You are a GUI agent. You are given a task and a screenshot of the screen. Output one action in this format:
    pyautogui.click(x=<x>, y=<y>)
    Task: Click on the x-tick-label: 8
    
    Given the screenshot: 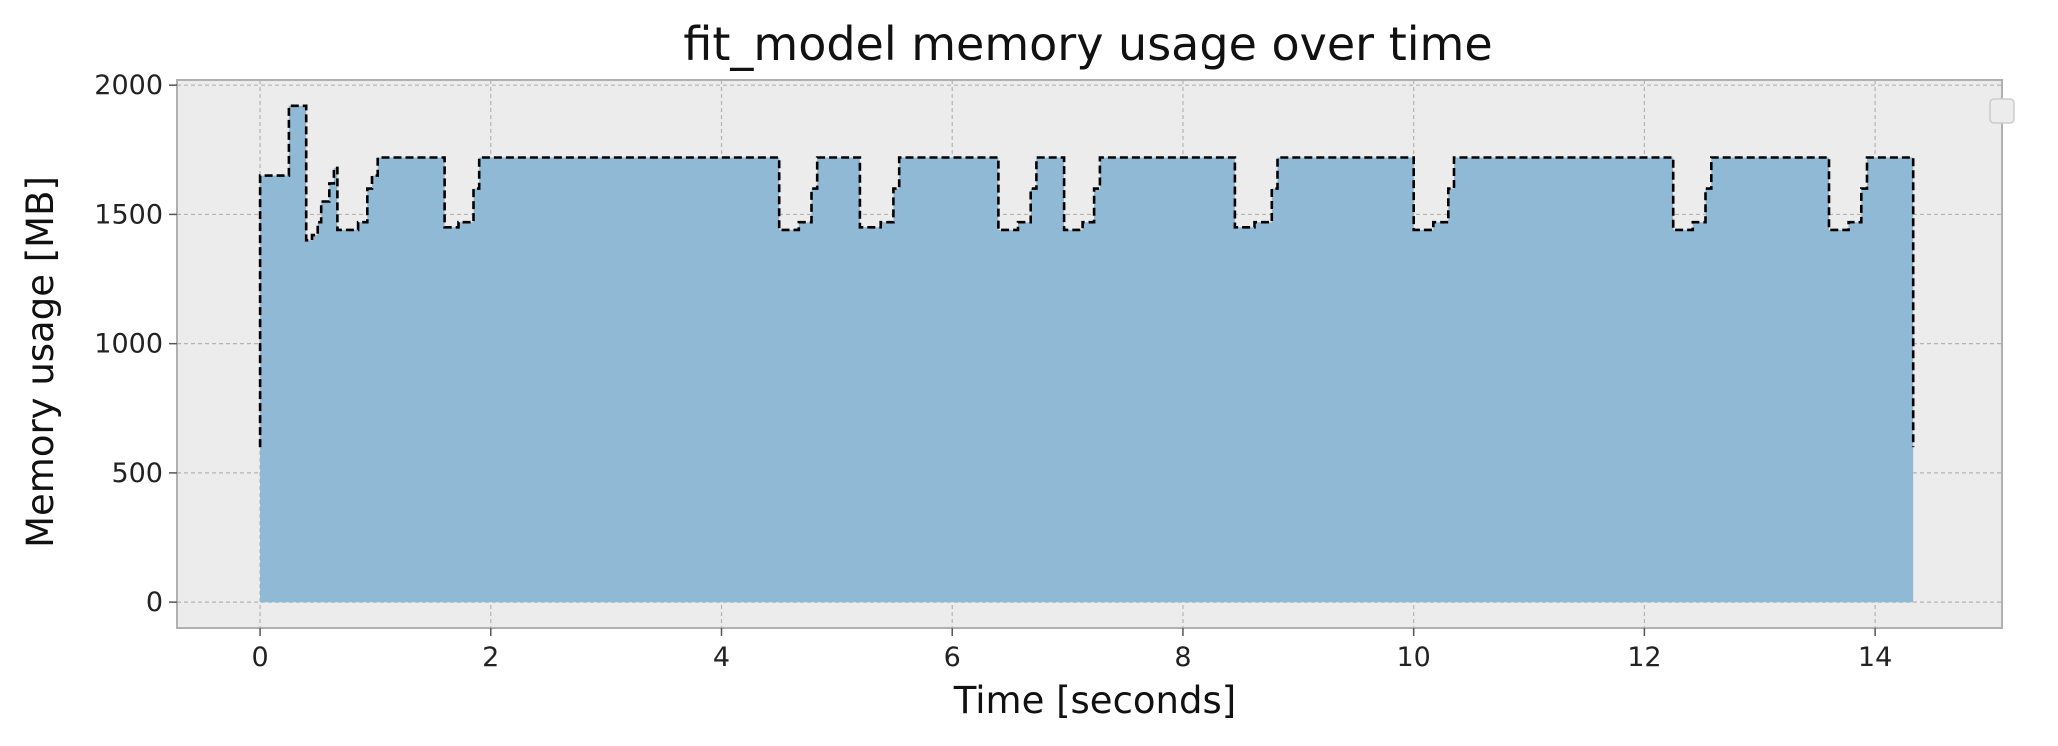 What is the action you would take?
    pyautogui.click(x=1182, y=657)
    